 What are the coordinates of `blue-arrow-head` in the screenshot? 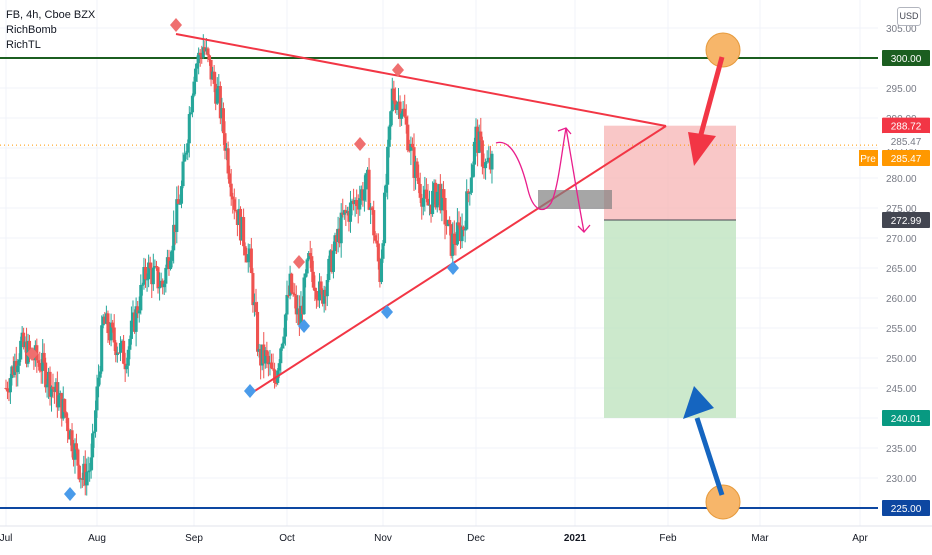 It's located at (698, 402).